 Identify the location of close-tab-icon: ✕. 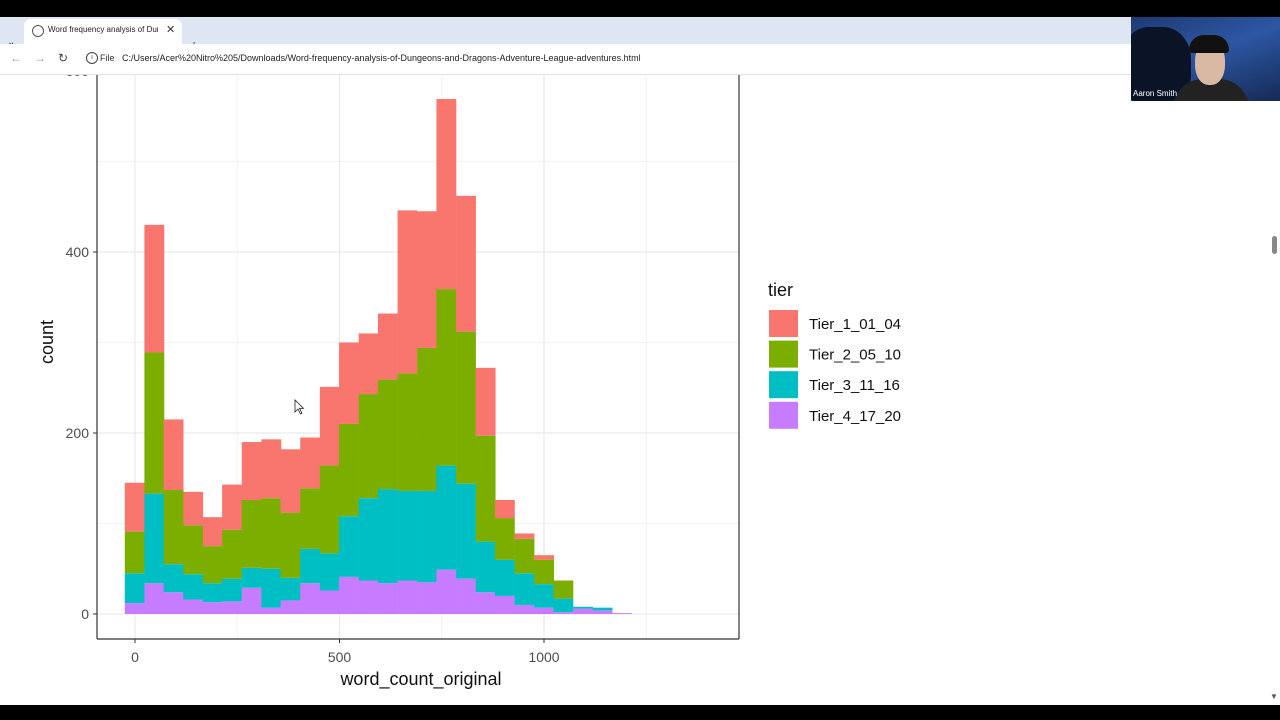
(171, 30).